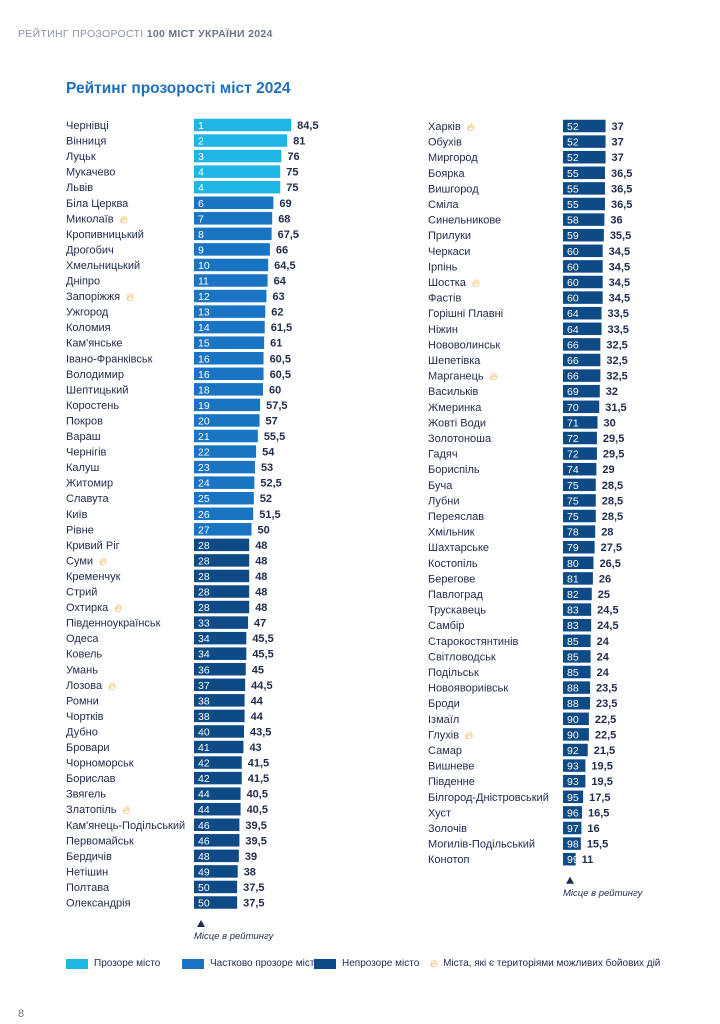 The width and height of the screenshot is (720, 1024). Describe the element at coordinates (464, 345) in the screenshot. I see `city-label: Нововолинськ` at that location.